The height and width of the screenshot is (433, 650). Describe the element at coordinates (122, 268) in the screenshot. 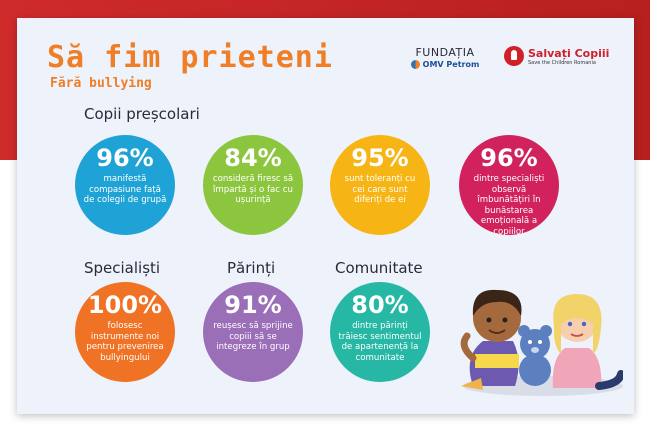

I see `section-specialisti: Specialiști` at that location.